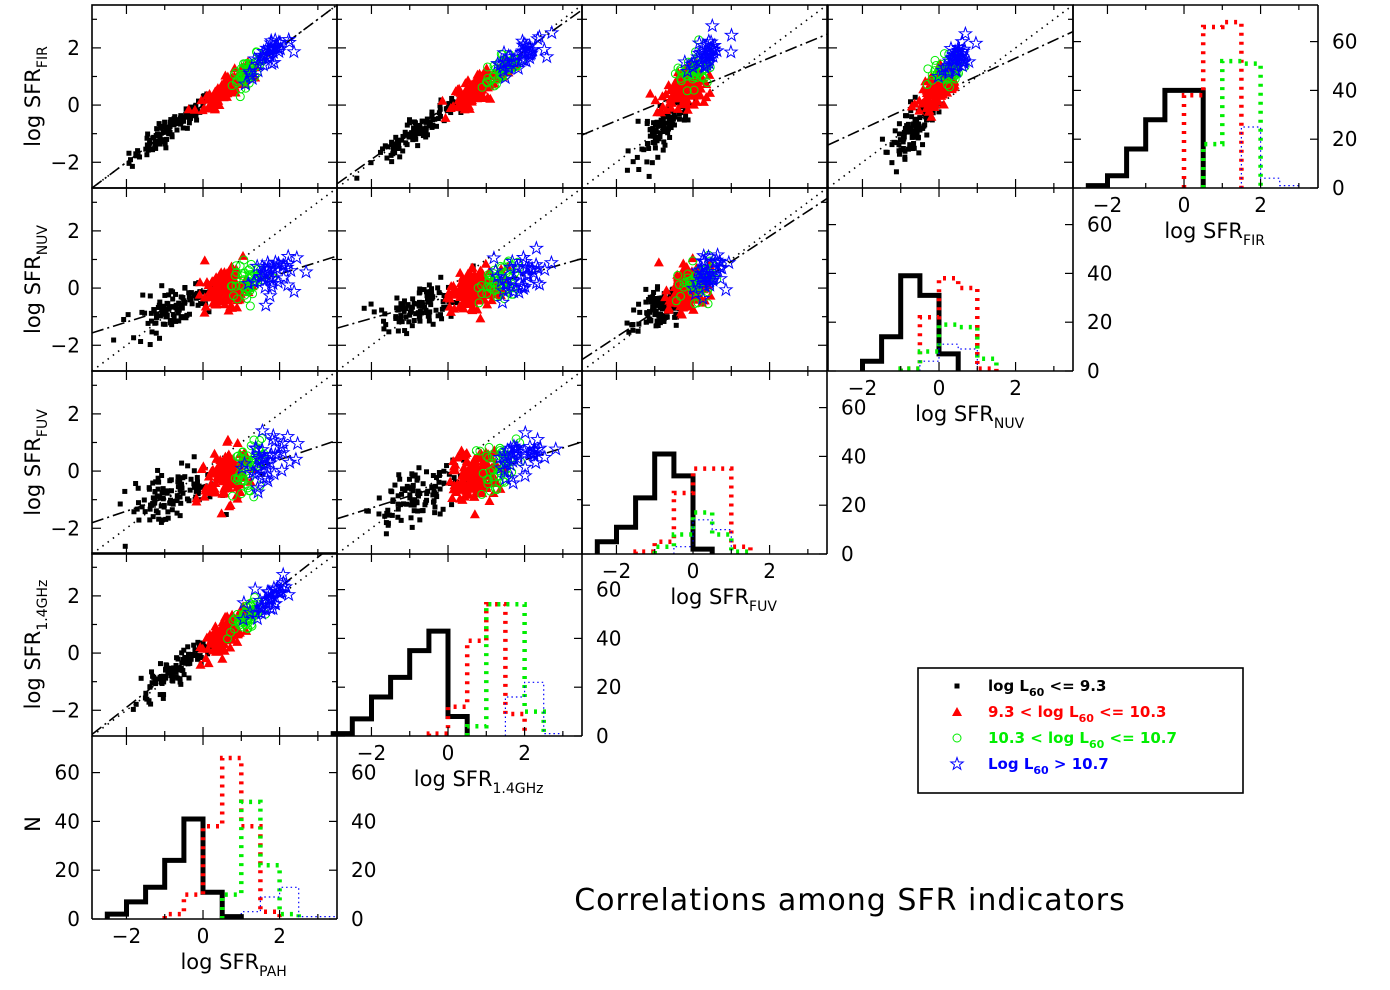 The image size is (1390, 990). I want to click on one-to-one-line, so click(459, 279).